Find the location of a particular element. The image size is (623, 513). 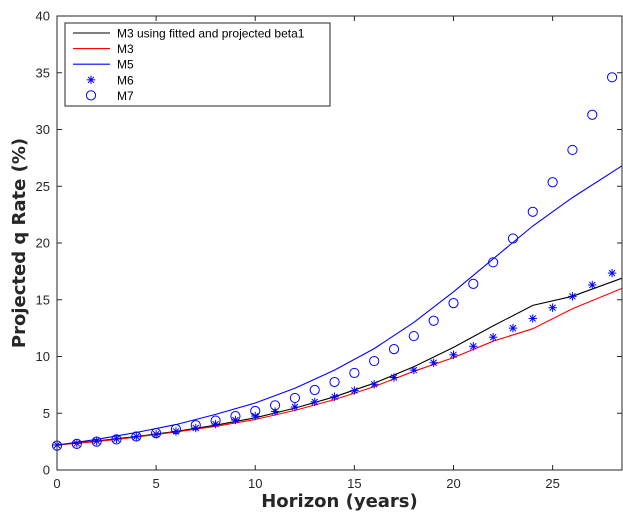

y-tick-label: 10 is located at coordinates (43, 356).